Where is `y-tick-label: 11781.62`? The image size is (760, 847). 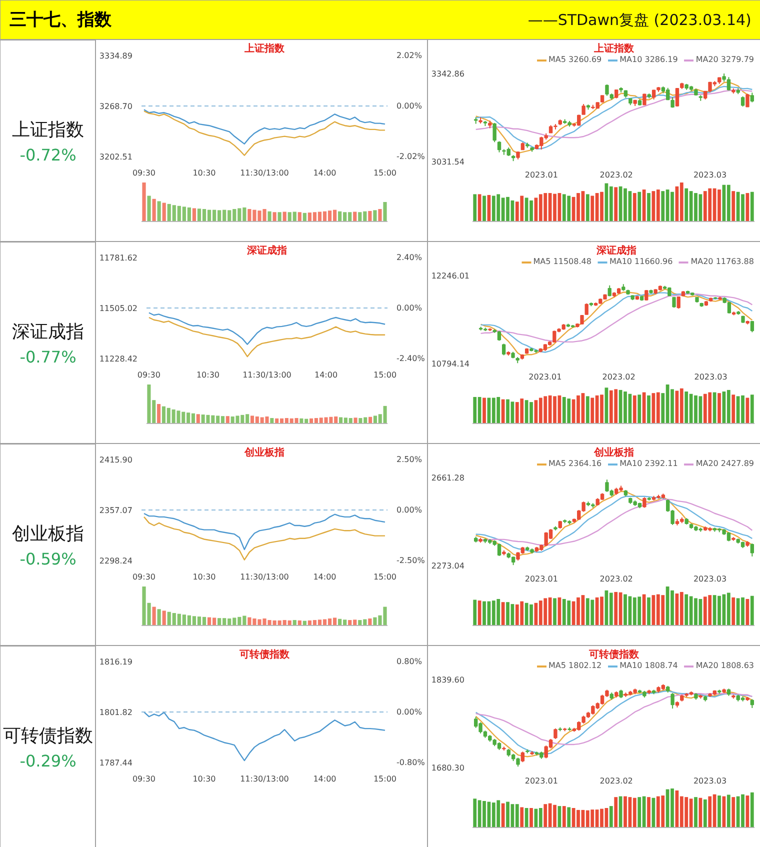
y-tick-label: 11781.62 is located at coordinates (118, 258).